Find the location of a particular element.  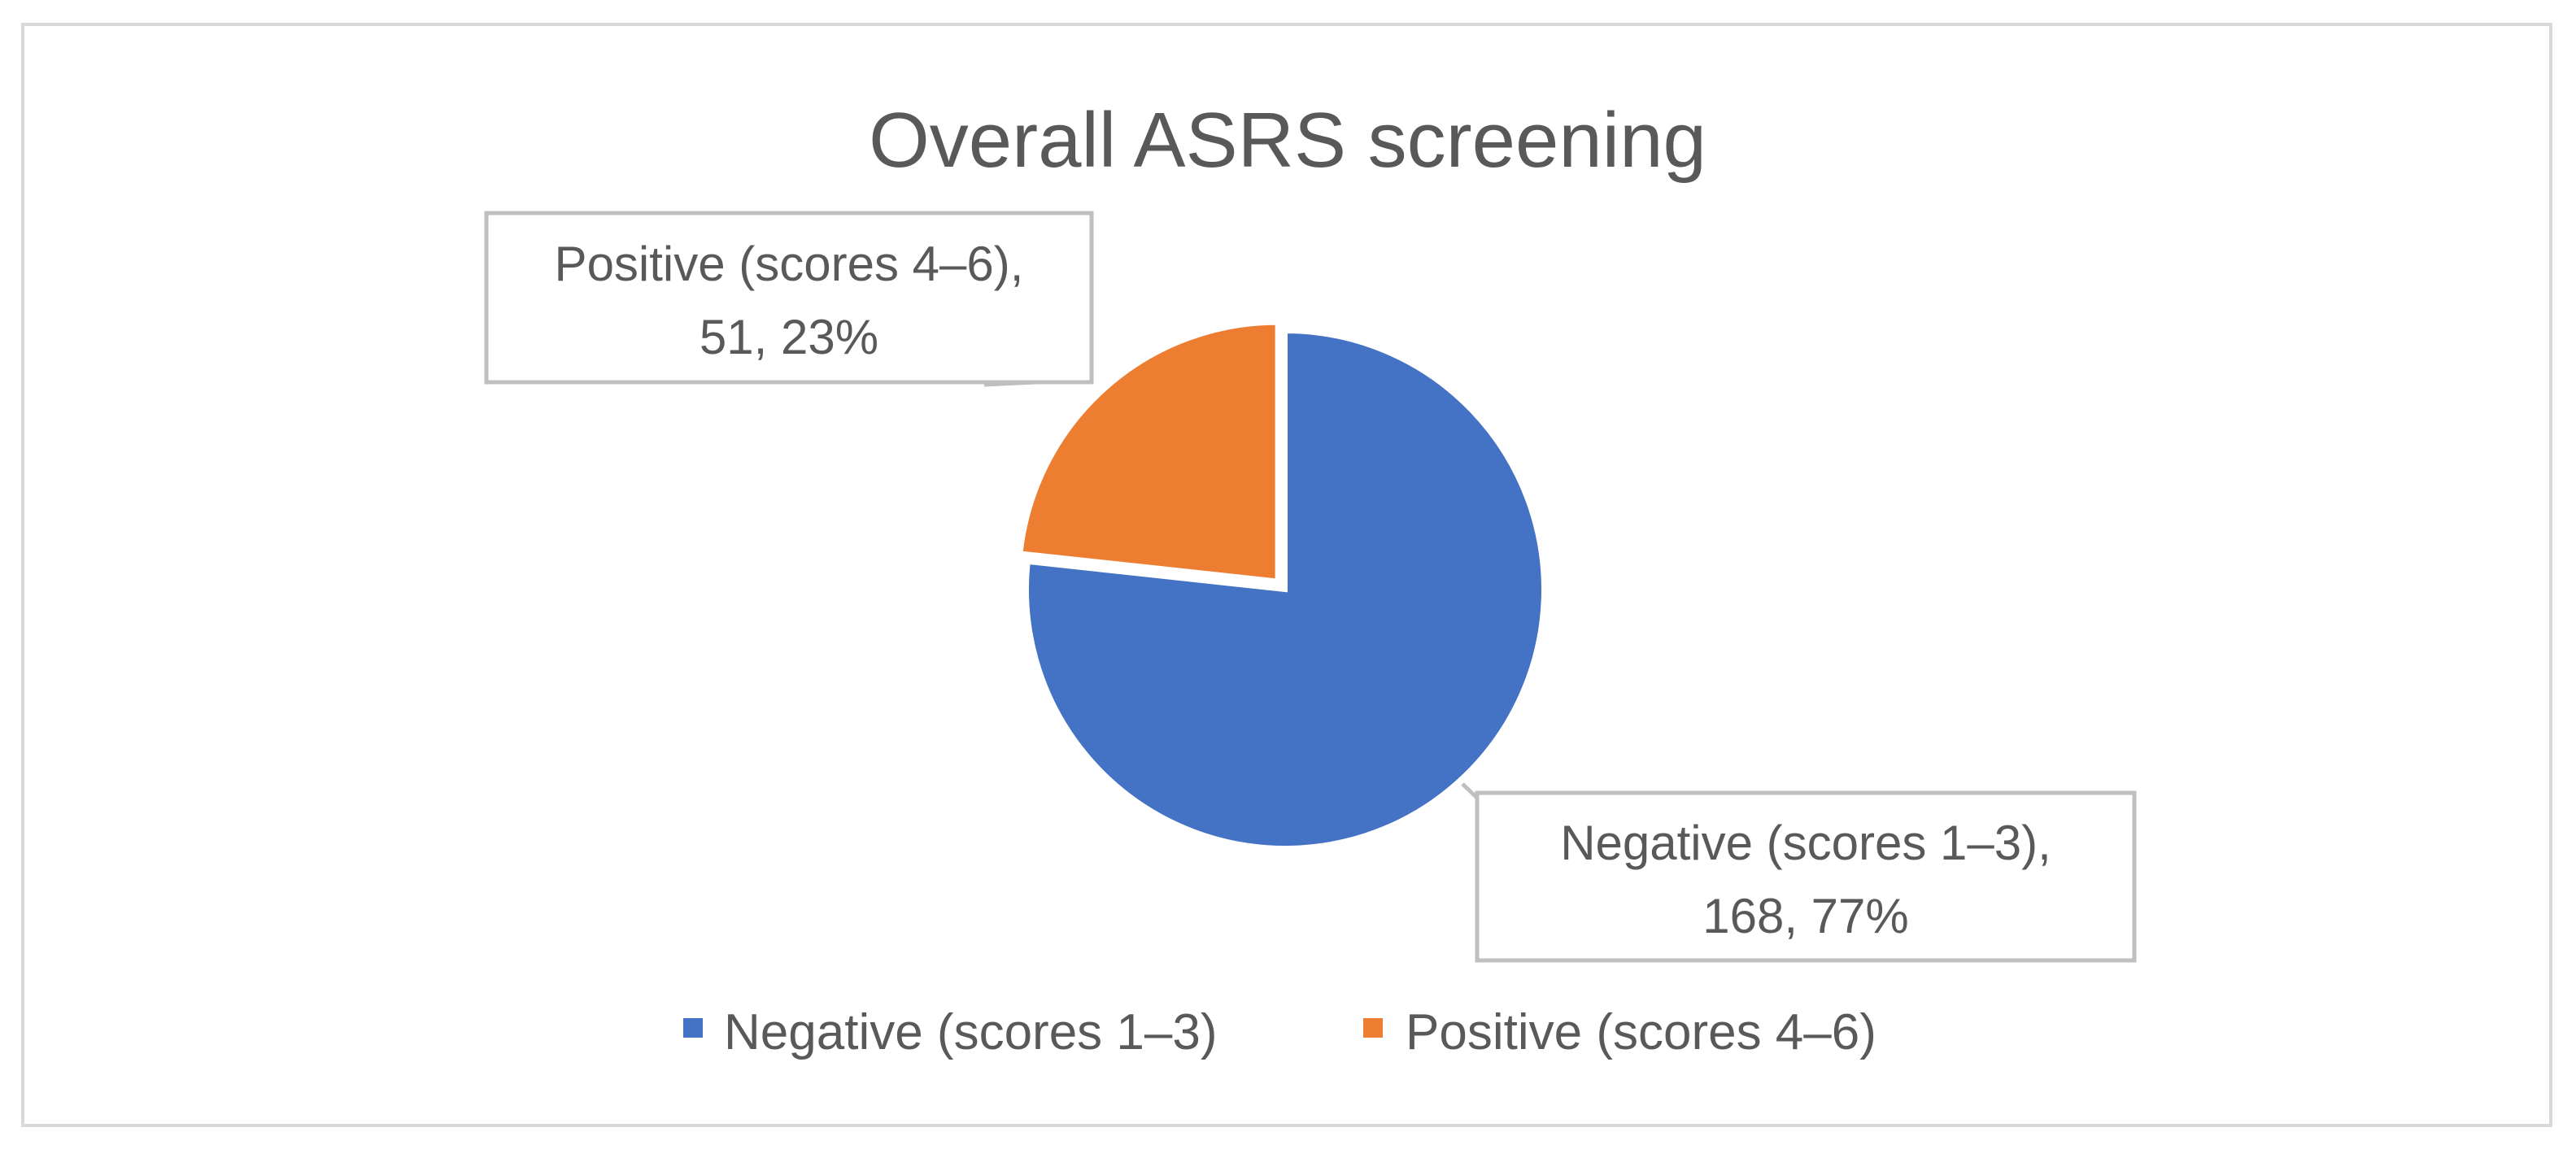

data-label-negative: Negative (scores 1–3), 168, 77% is located at coordinates (1806, 876).